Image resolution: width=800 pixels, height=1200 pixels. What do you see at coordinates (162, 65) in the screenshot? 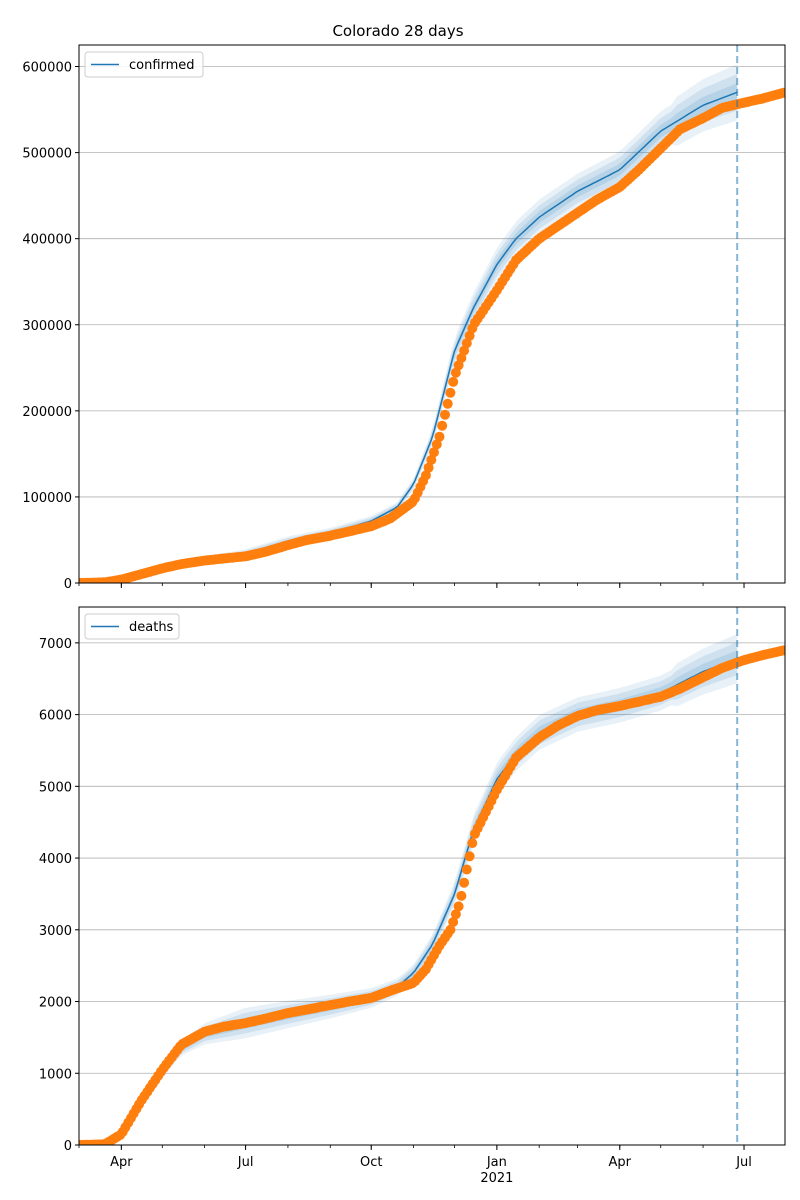
I see `legend-label: confirmed` at bounding box center [162, 65].